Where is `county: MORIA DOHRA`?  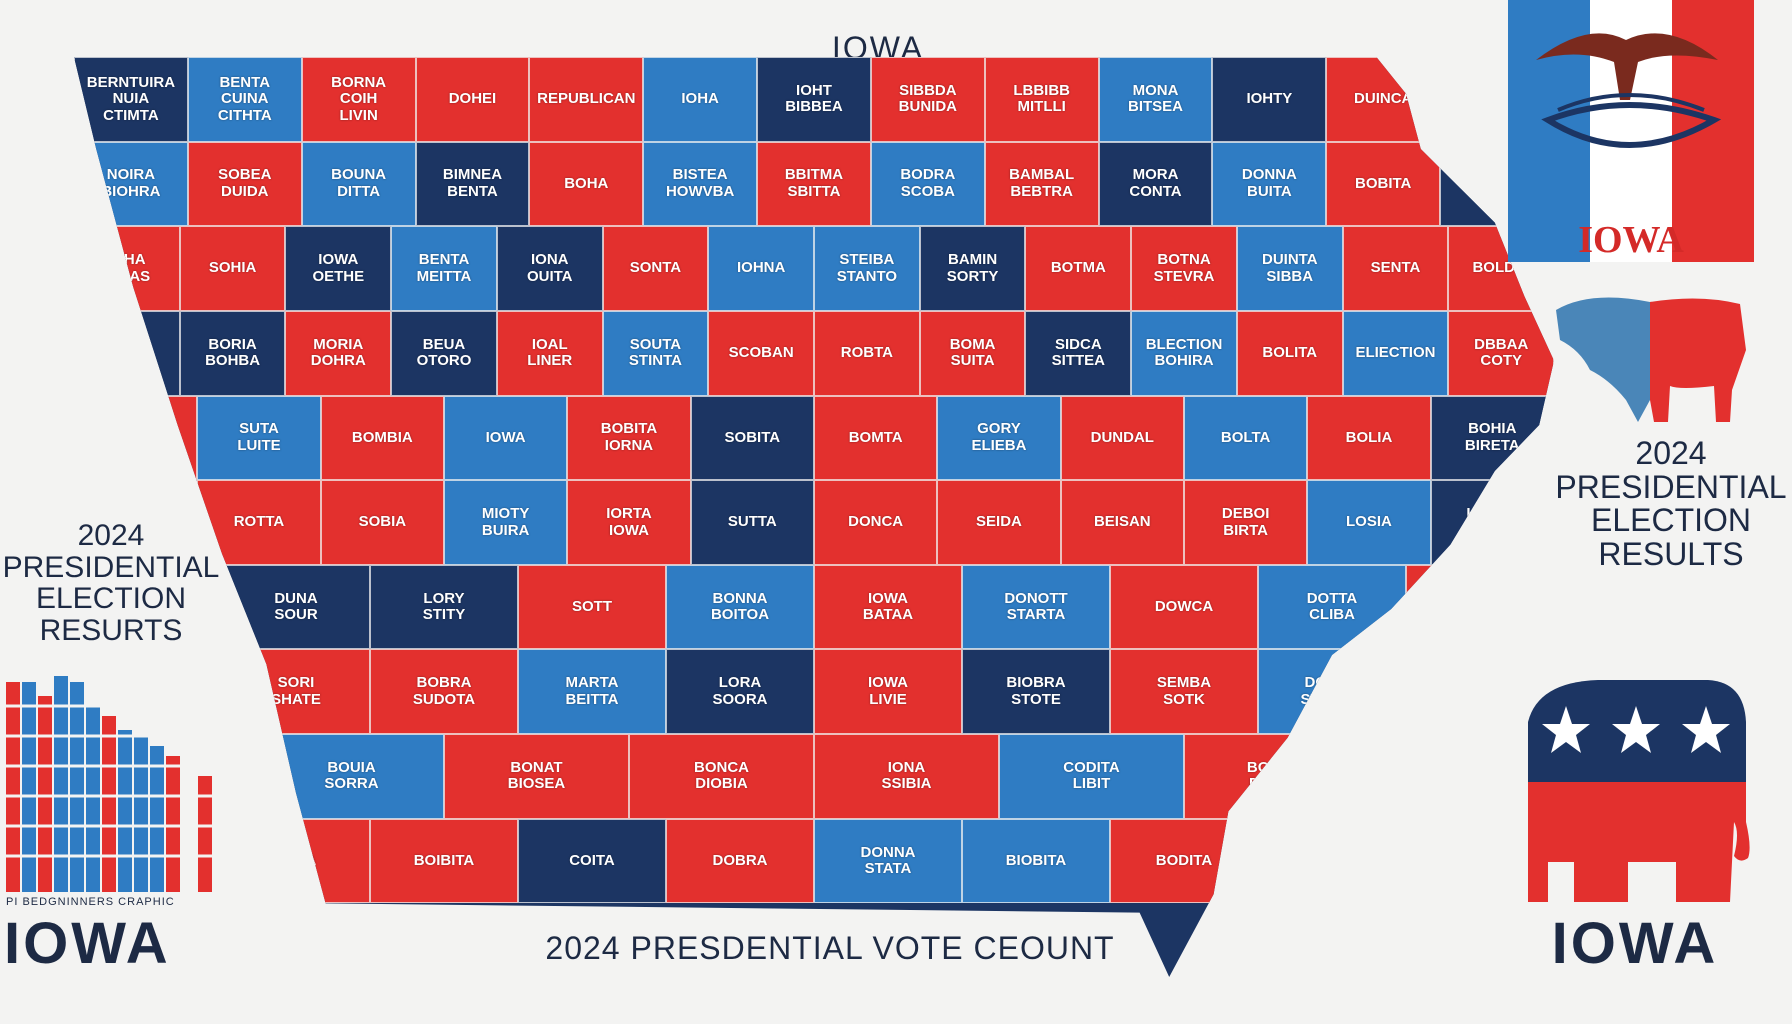
county: MORIA DOHRA is located at coordinates (338, 353).